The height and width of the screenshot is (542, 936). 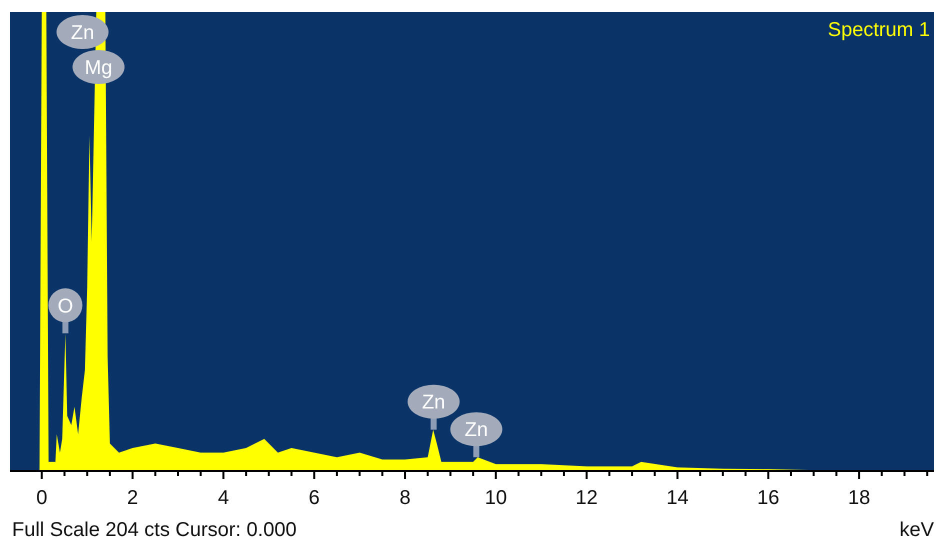 I want to click on x-tick-label: 16, so click(x=768, y=498).